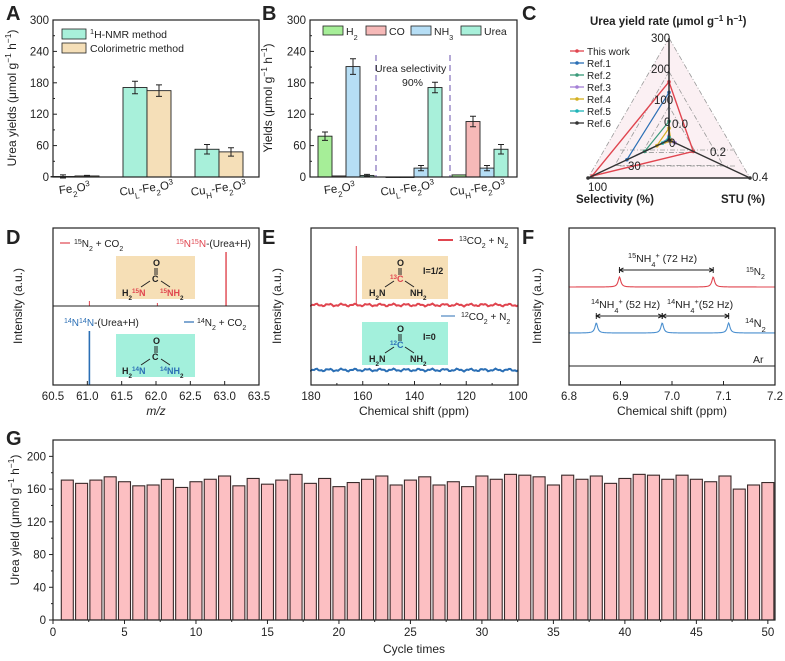 The width and height of the screenshot is (785, 661). What do you see at coordinates (39, 556) in the screenshot?
I see `y-tick-label: 80` at bounding box center [39, 556].